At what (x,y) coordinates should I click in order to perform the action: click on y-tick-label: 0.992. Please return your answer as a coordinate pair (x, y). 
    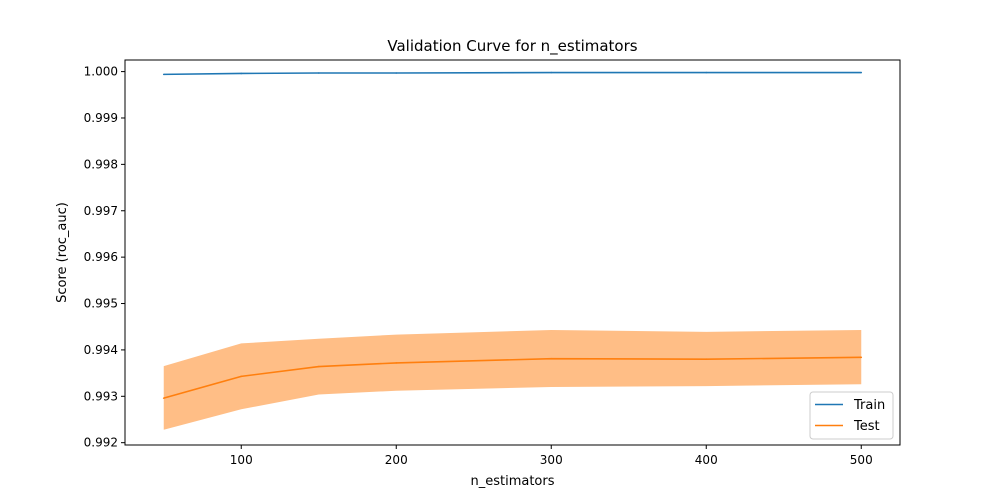
    Looking at the image, I should click on (101, 443).